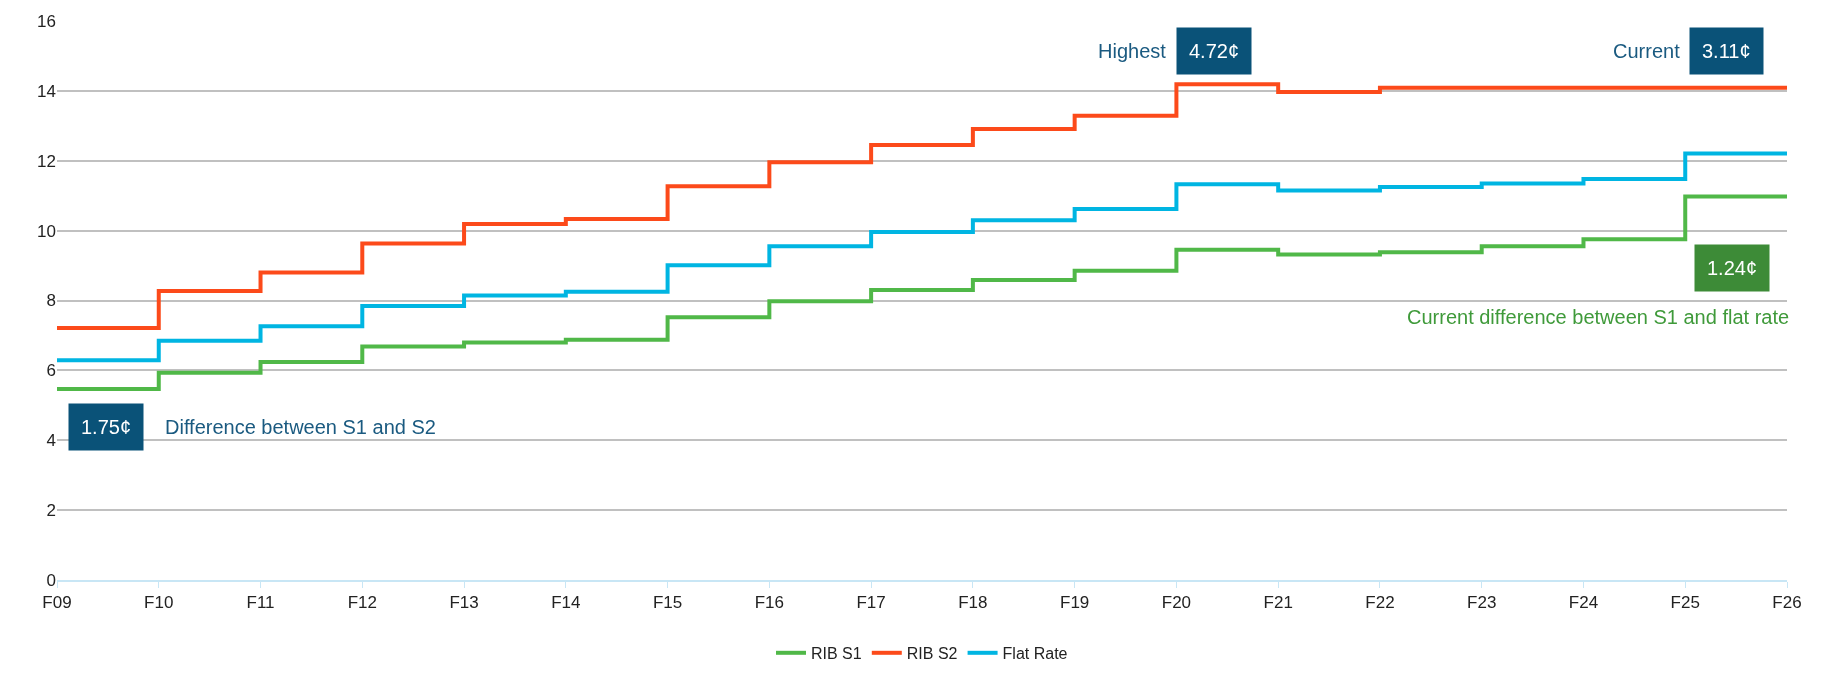  I want to click on y-tick-label: 0, so click(51, 580).